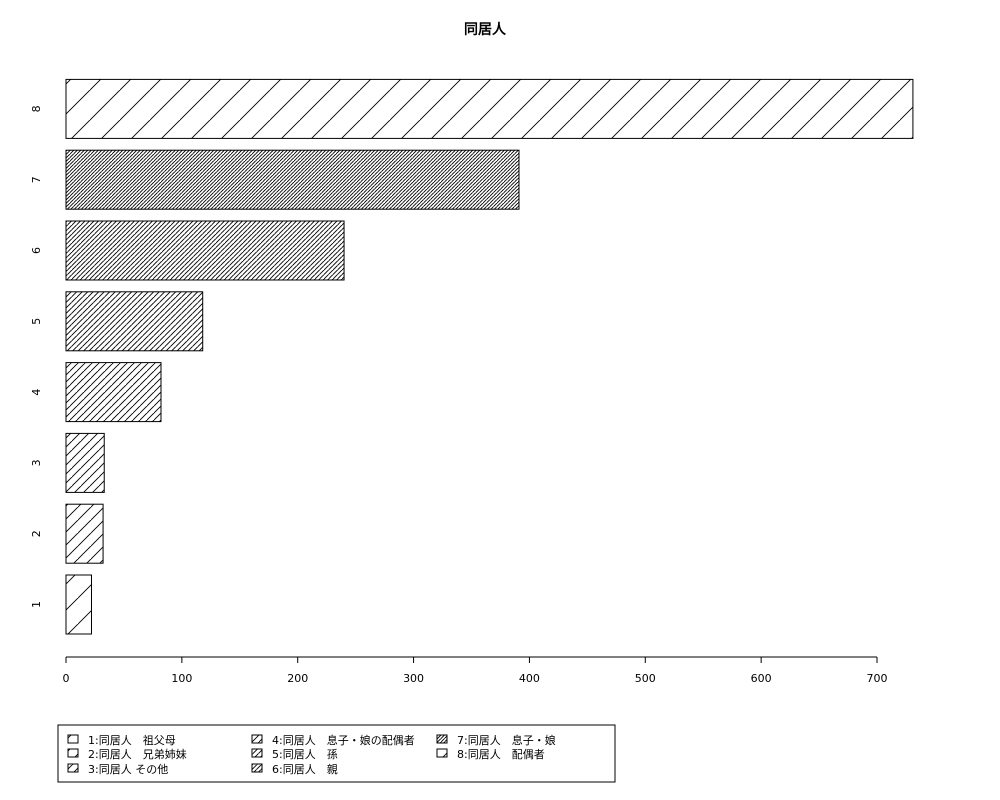  I want to click on y-tick-label: 7, so click(36, 179).